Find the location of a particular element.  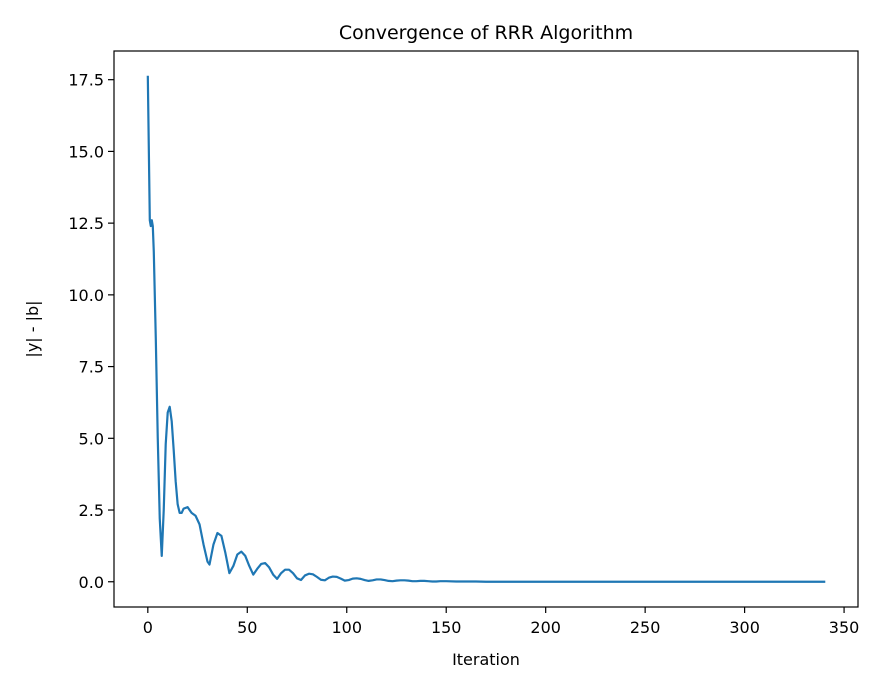

y-tick-label: 15.0 is located at coordinates (86, 151).